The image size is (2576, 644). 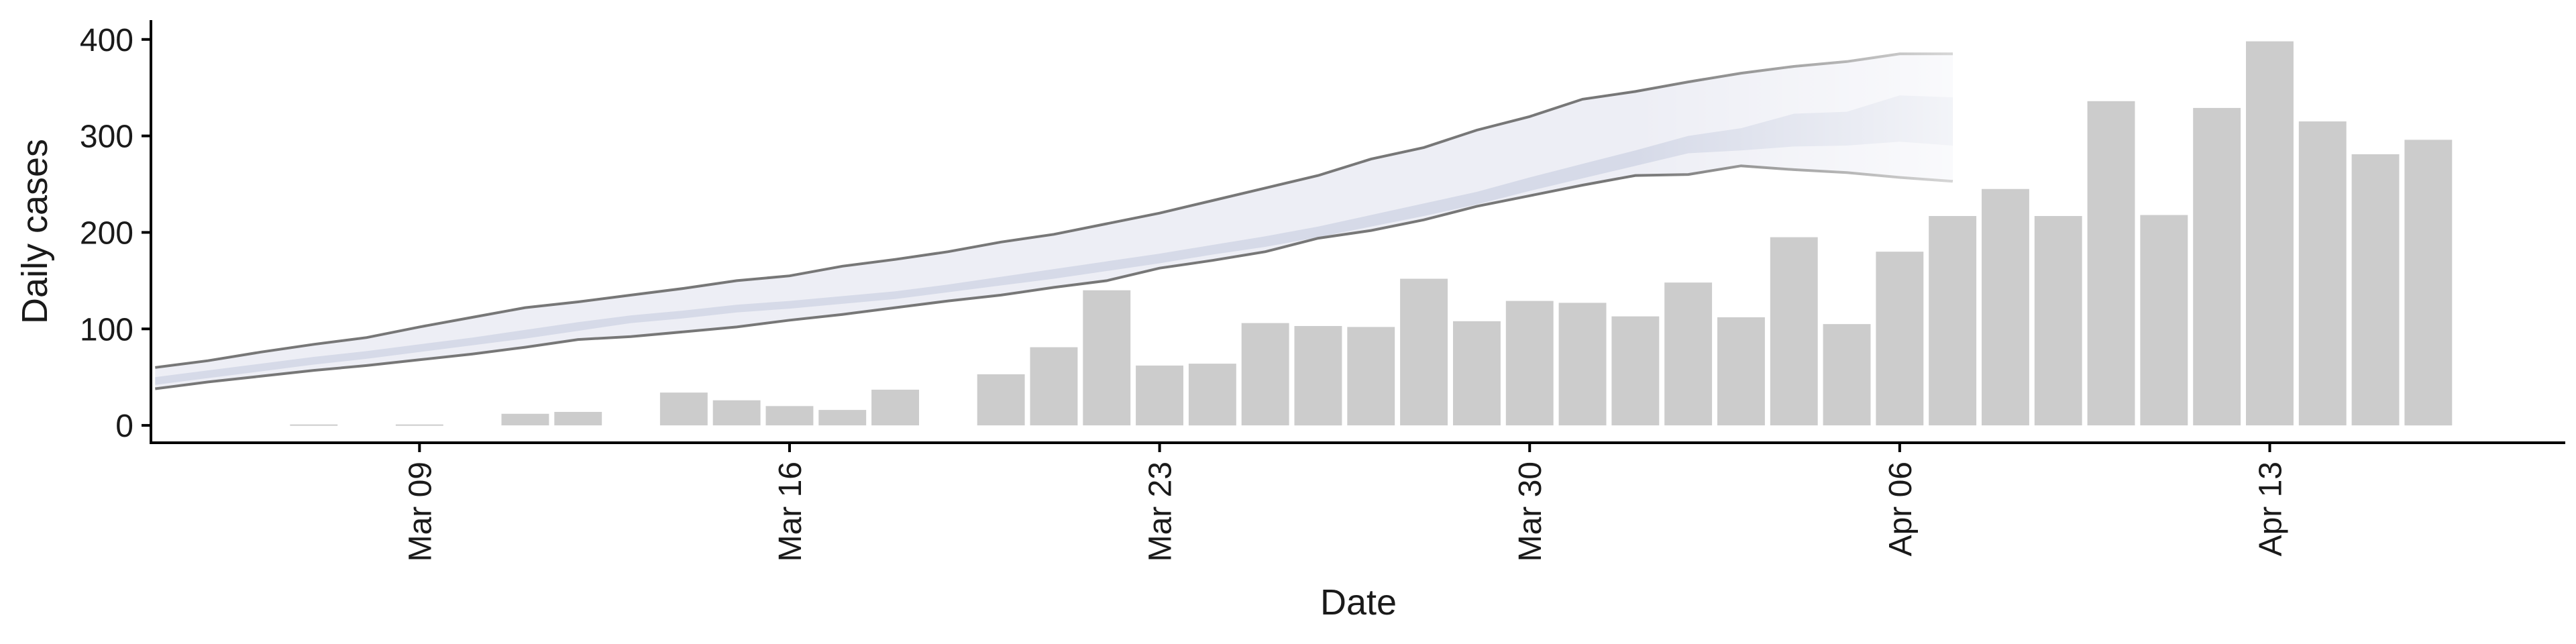 What do you see at coordinates (106, 329) in the screenshot?
I see `y-tick-label: 100` at bounding box center [106, 329].